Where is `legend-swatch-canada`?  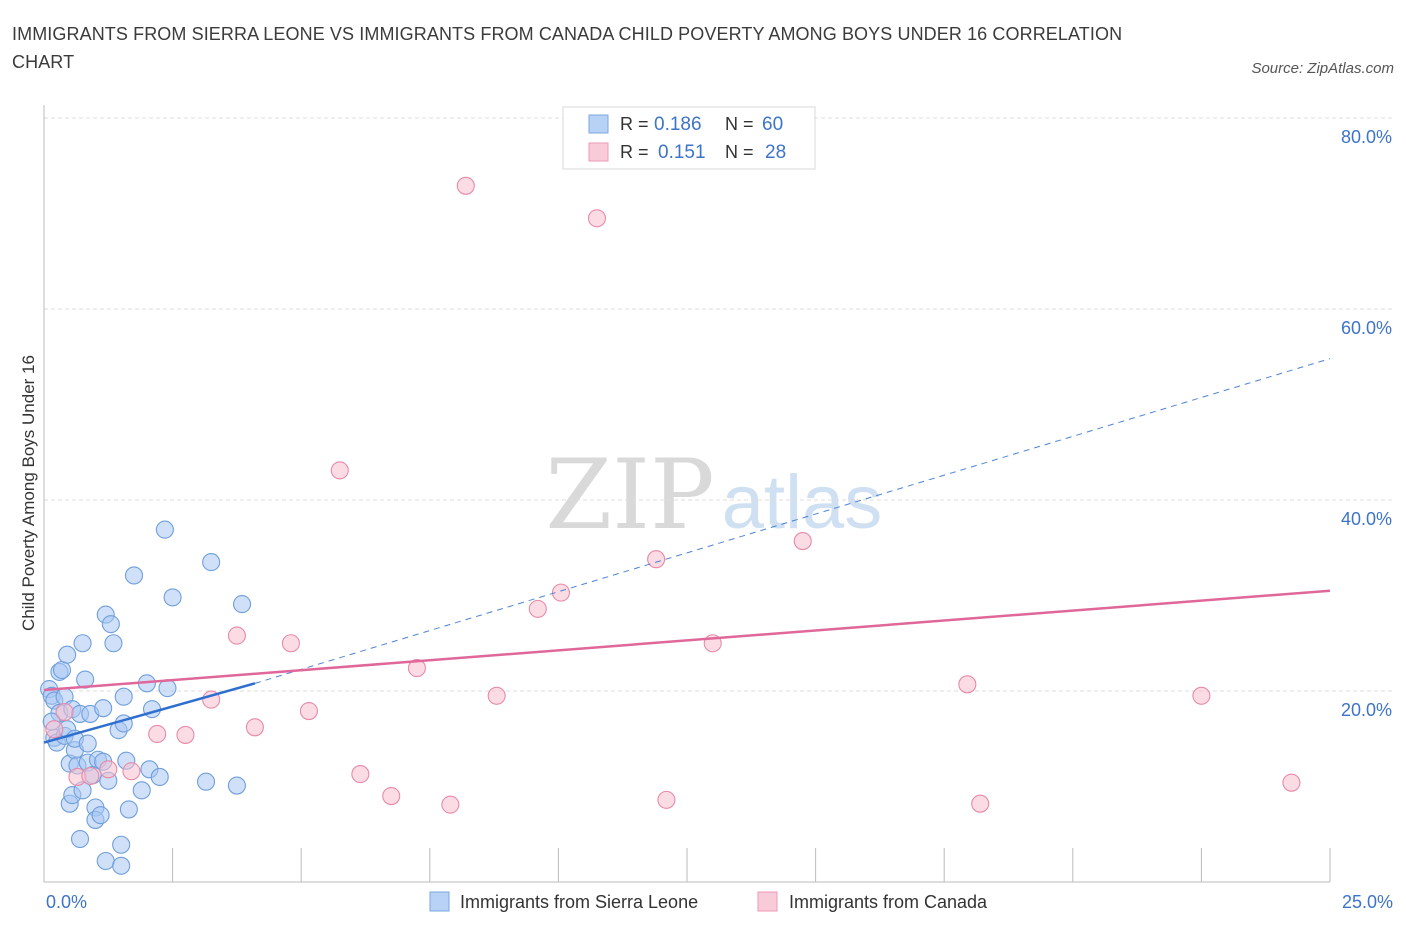
legend-swatch-canada is located at coordinates (598, 152).